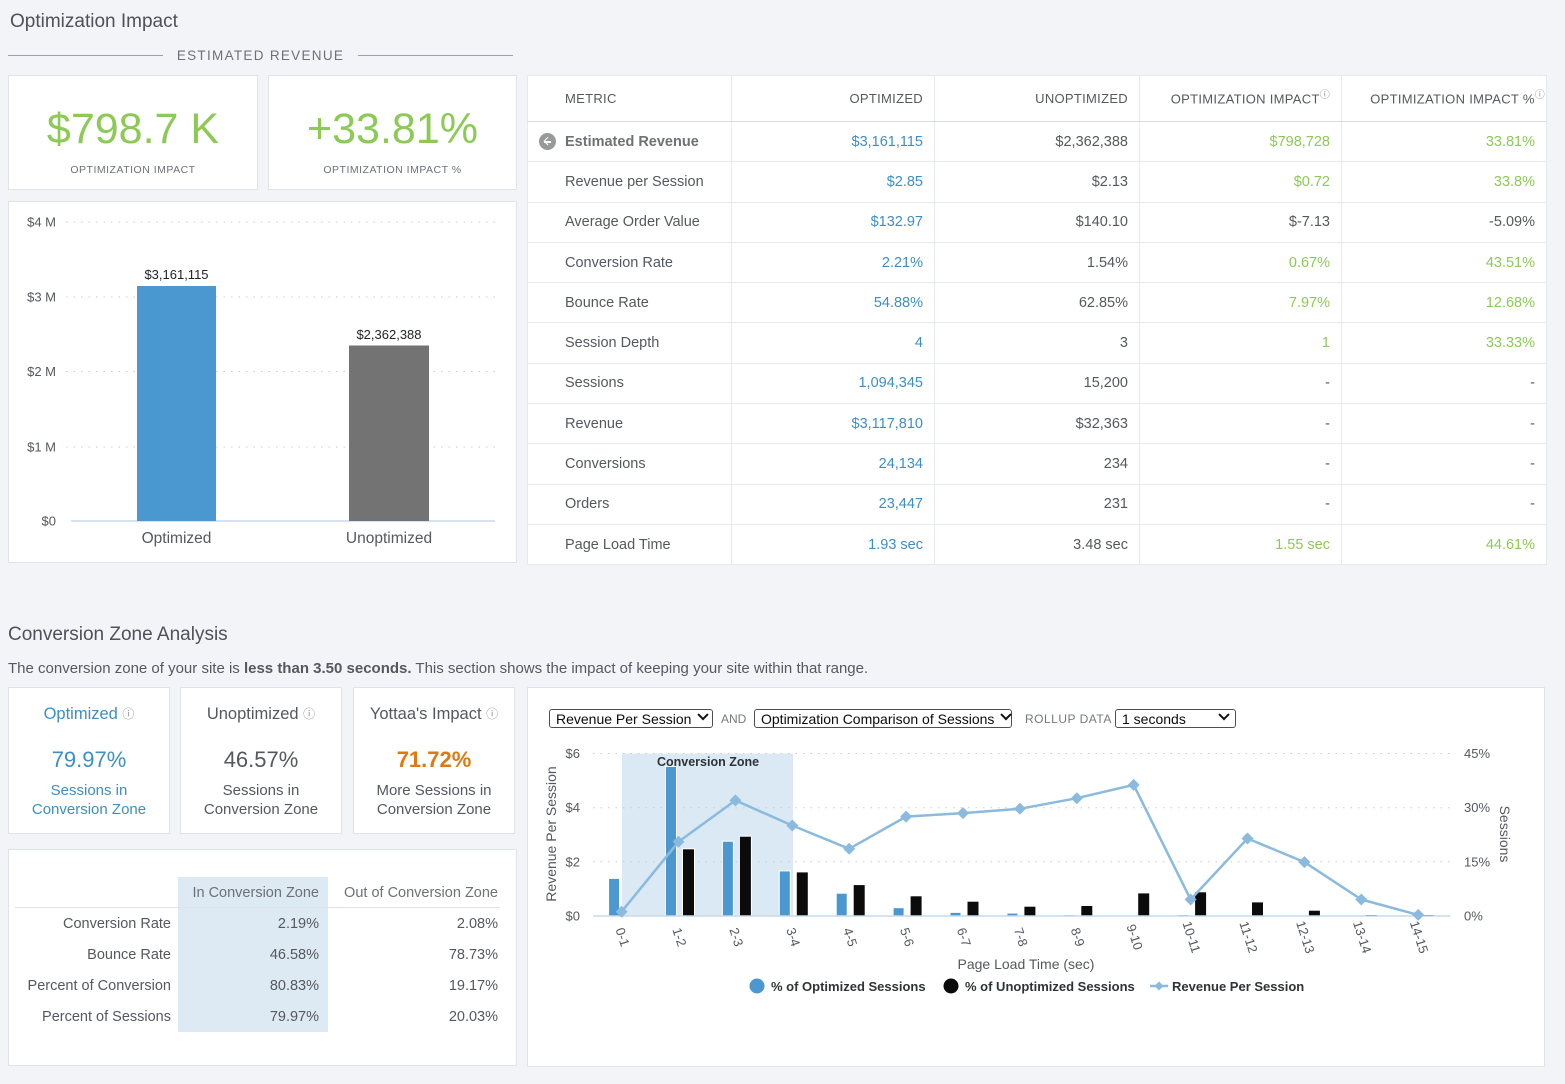 This screenshot has width=1565, height=1084. I want to click on svg-text: Unoptimized, so click(389, 538).